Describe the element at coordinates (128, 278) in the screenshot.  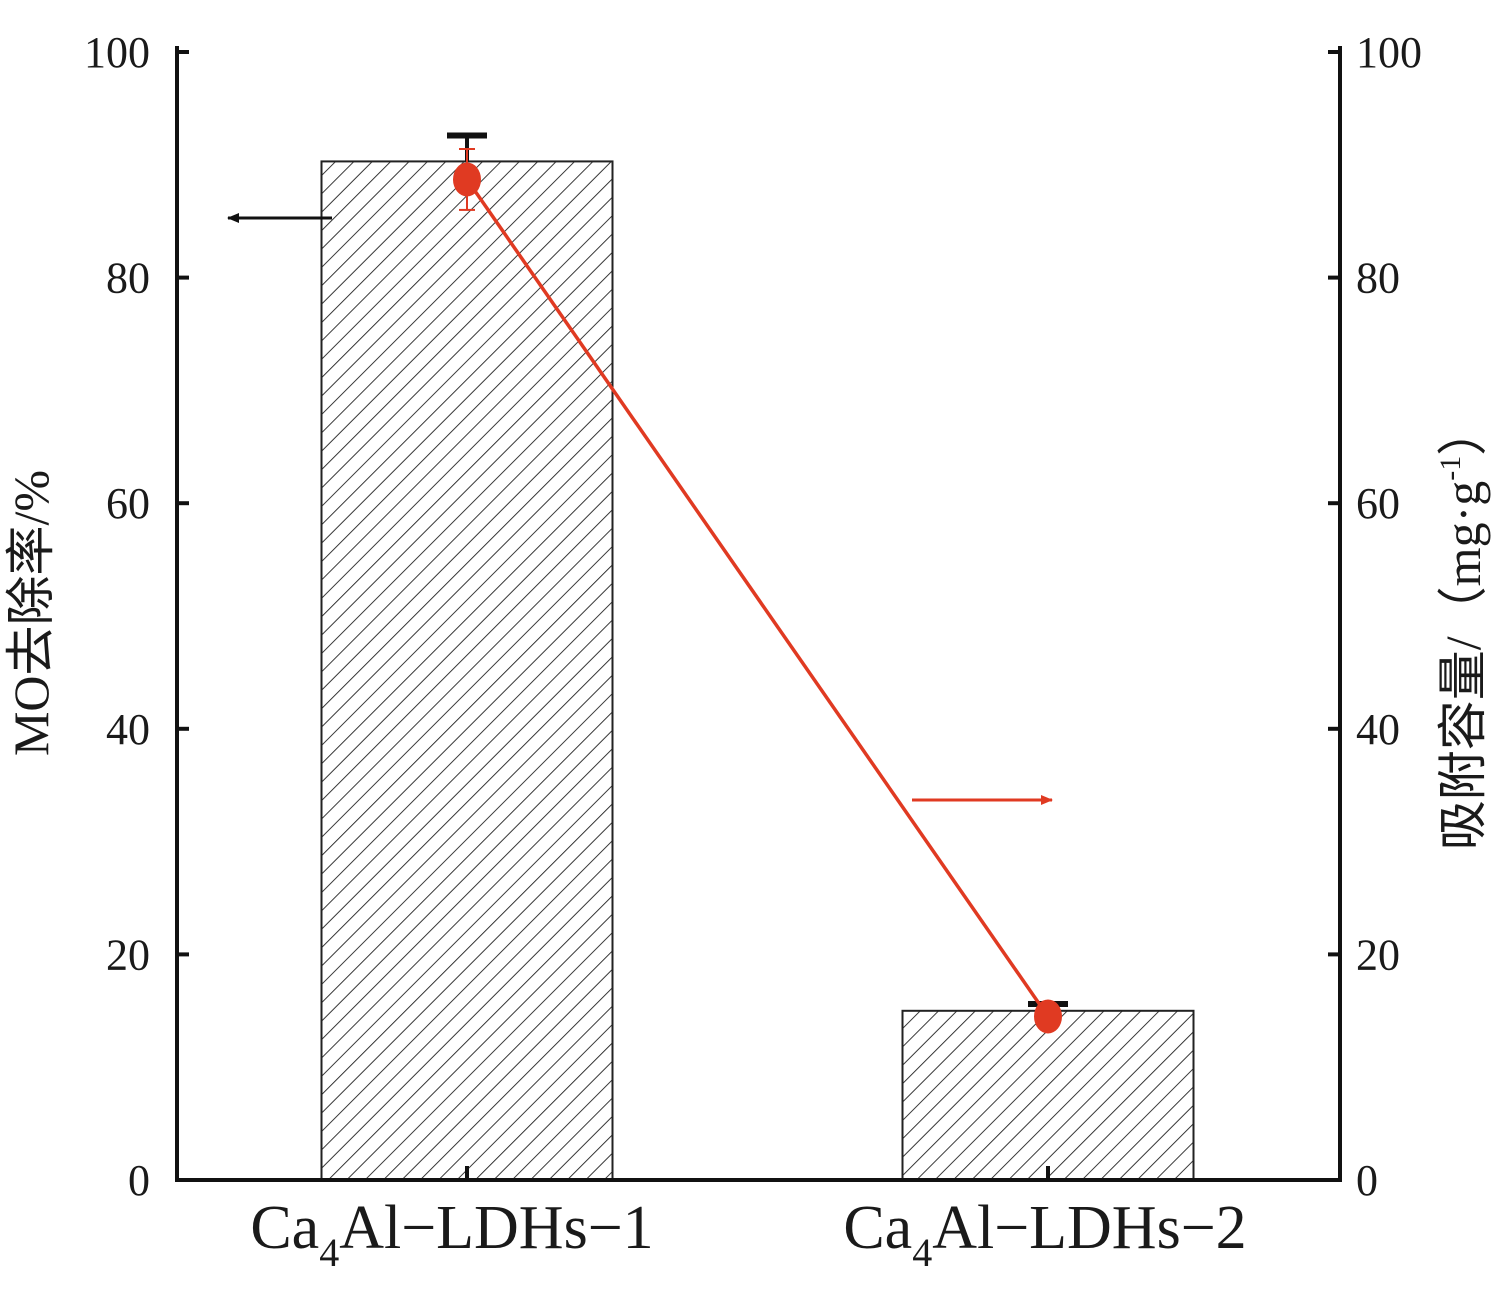
I see `y-tick-label-left: 80` at that location.